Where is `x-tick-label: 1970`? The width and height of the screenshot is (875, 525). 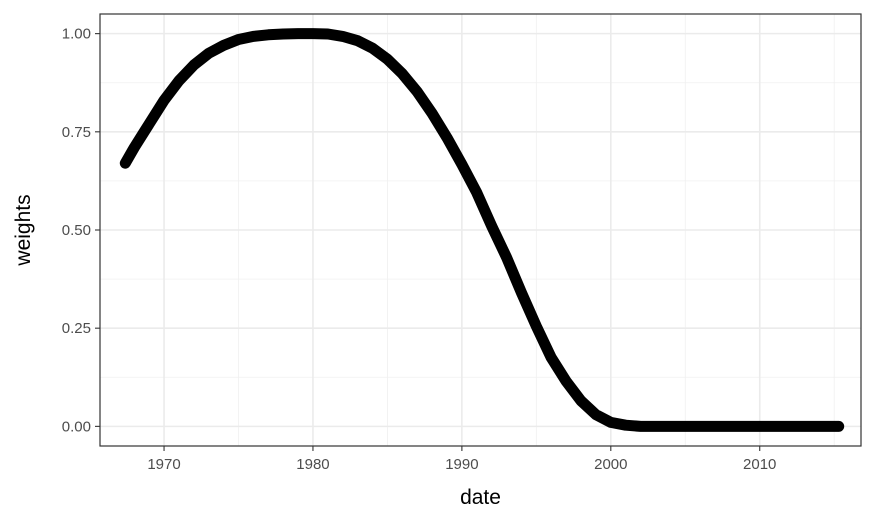
x-tick-label: 1970 is located at coordinates (163, 464).